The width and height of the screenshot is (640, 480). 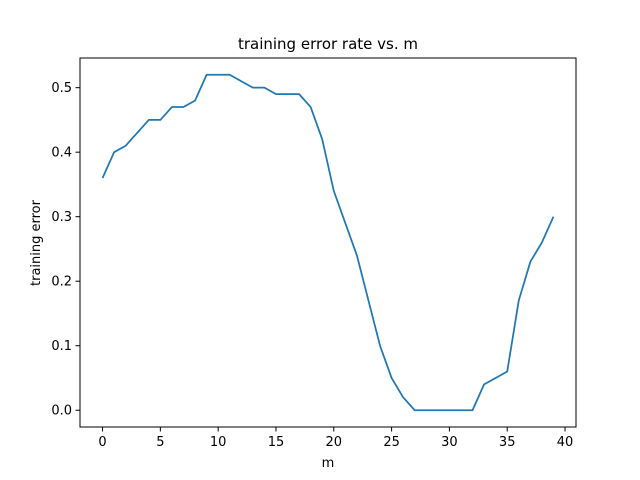 What do you see at coordinates (160, 442) in the screenshot?
I see `x-tick-label: 5` at bounding box center [160, 442].